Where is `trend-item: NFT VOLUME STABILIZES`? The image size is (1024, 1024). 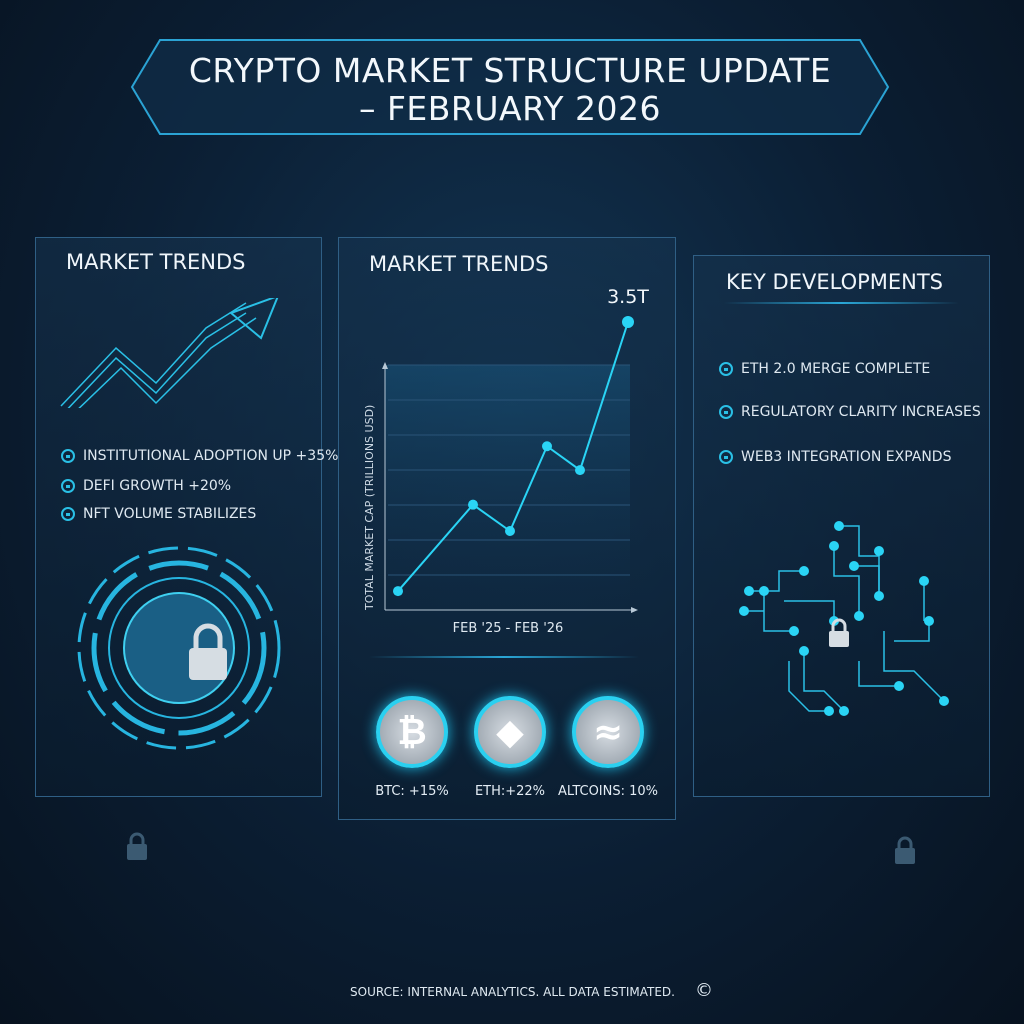 trend-item: NFT VOLUME STABILIZES is located at coordinates (158, 514).